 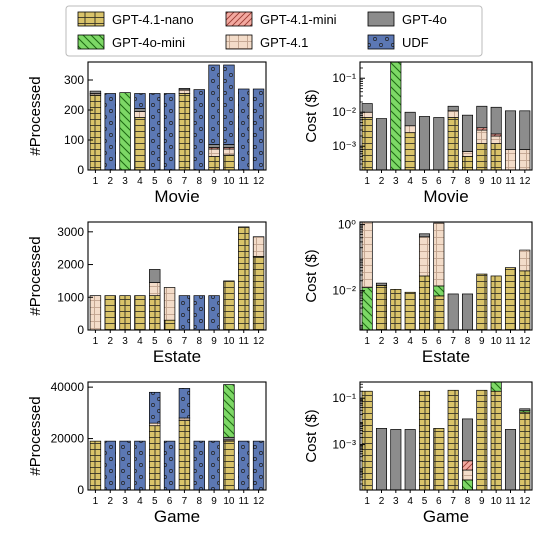 What do you see at coordinates (68, 387) in the screenshot?
I see `y-tick-label: 40000` at bounding box center [68, 387].